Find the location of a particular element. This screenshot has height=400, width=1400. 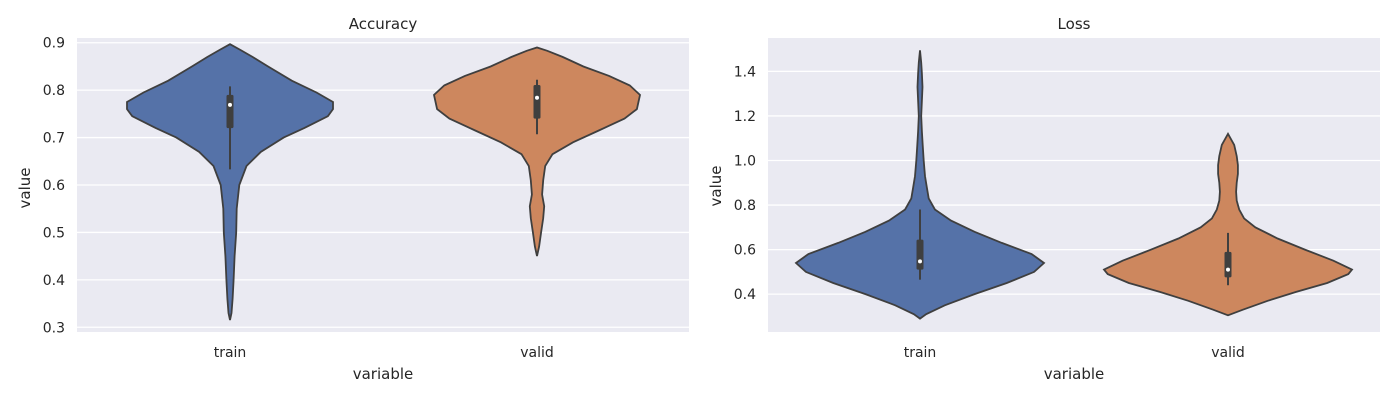

y-tick-label: 0.3 is located at coordinates (54, 328).